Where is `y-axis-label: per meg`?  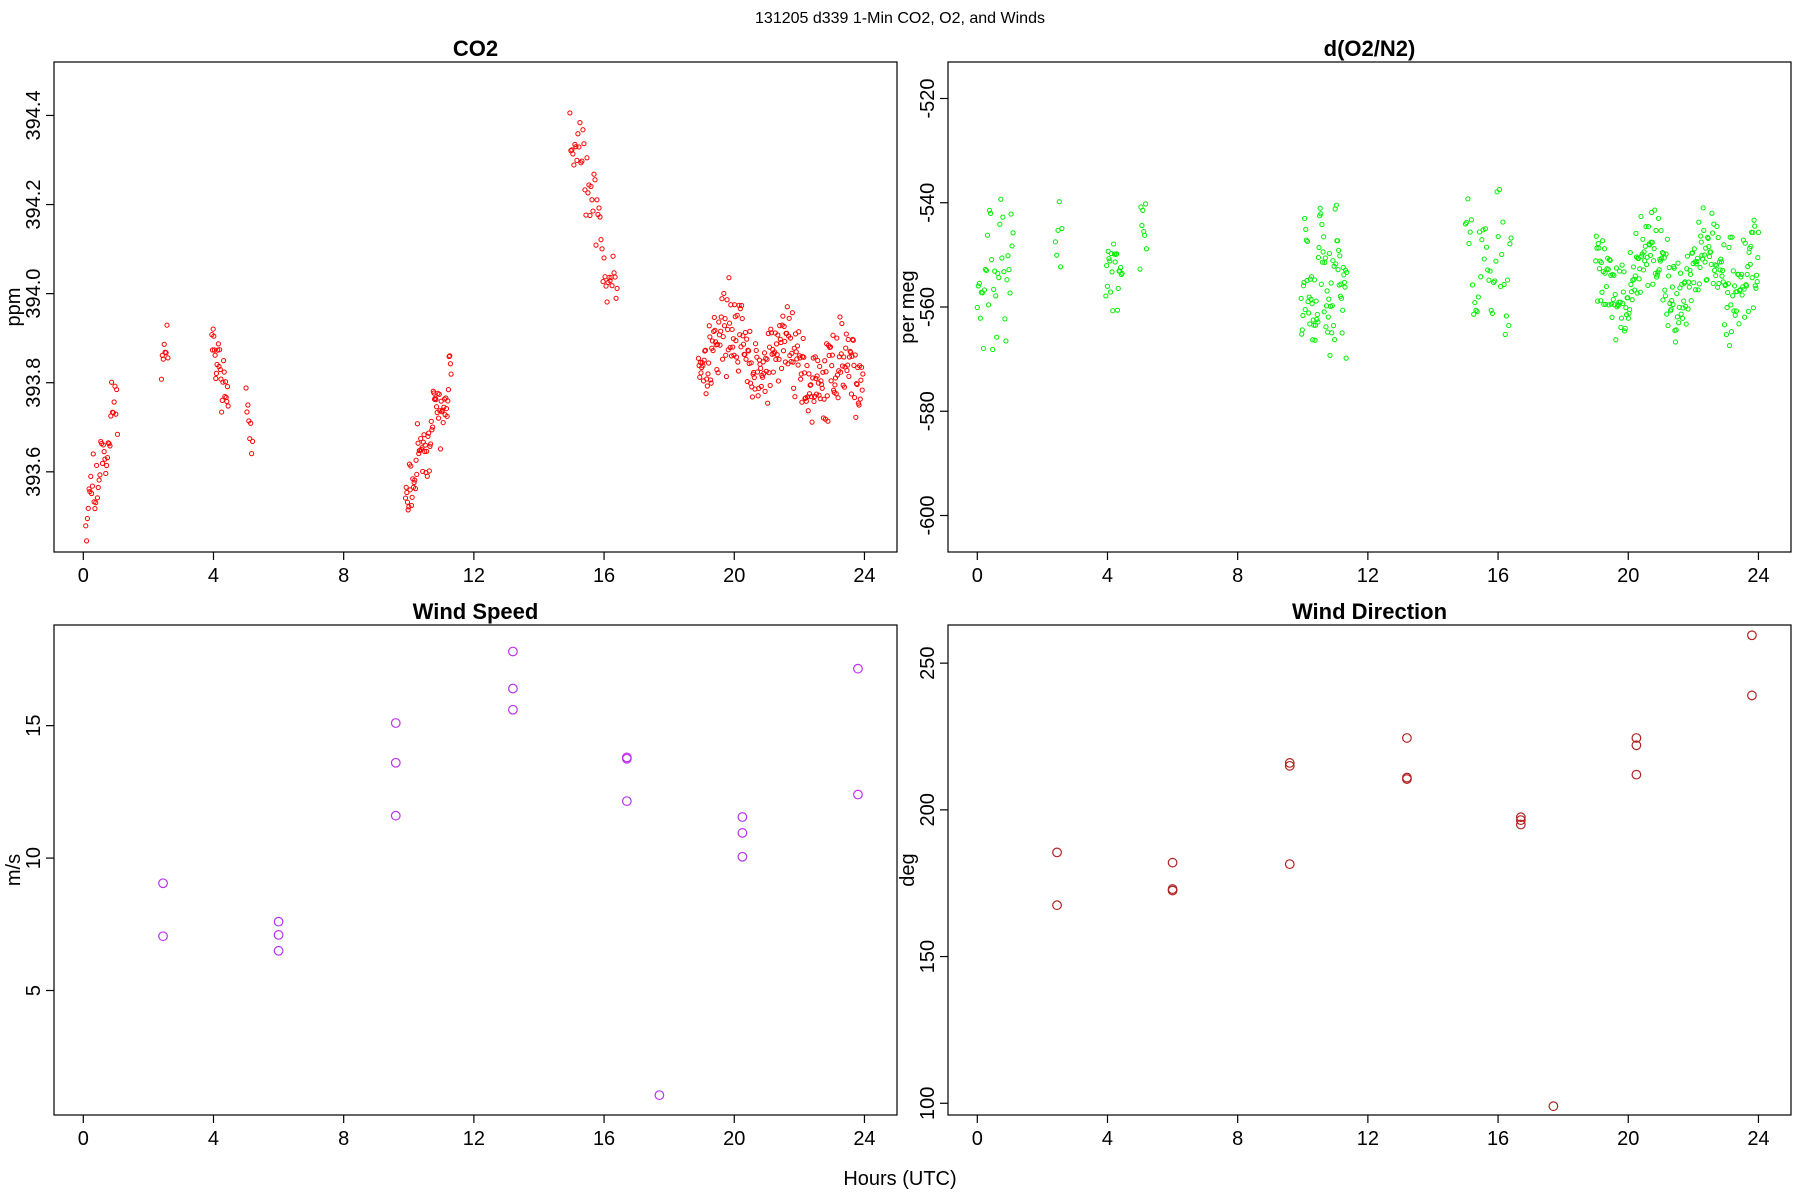 y-axis-label: per meg is located at coordinates (908, 306).